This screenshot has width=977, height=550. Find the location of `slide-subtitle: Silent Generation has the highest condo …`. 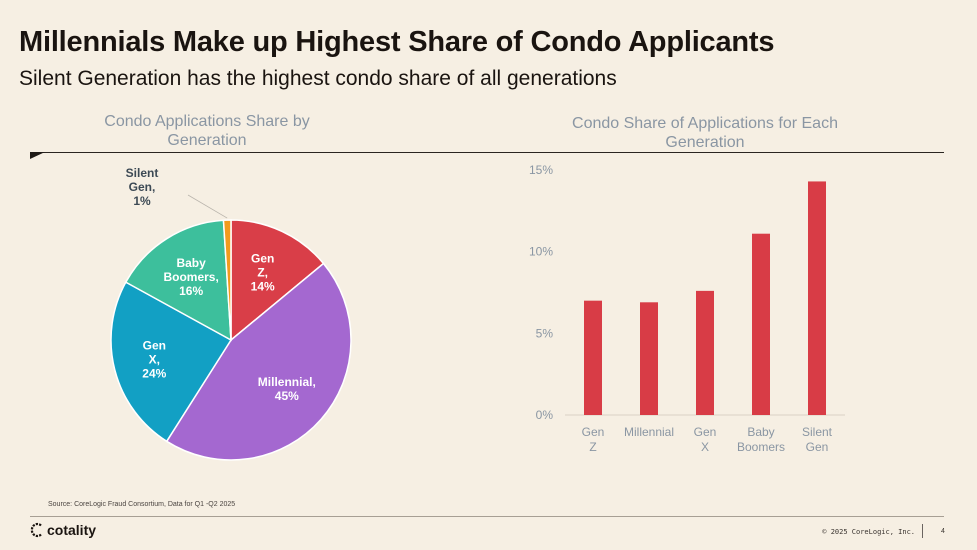

slide-subtitle: Silent Generation has the highest condo … is located at coordinates (318, 78).